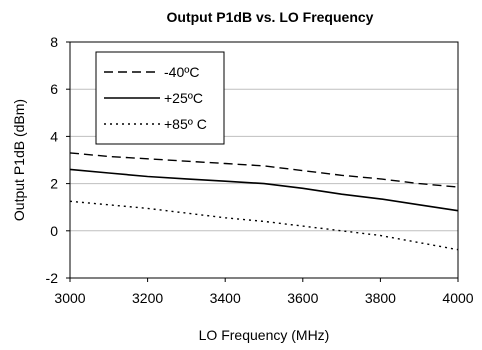 The image size is (482, 350). Describe the element at coordinates (54, 89) in the screenshot. I see `y-tick-label: 6` at that location.